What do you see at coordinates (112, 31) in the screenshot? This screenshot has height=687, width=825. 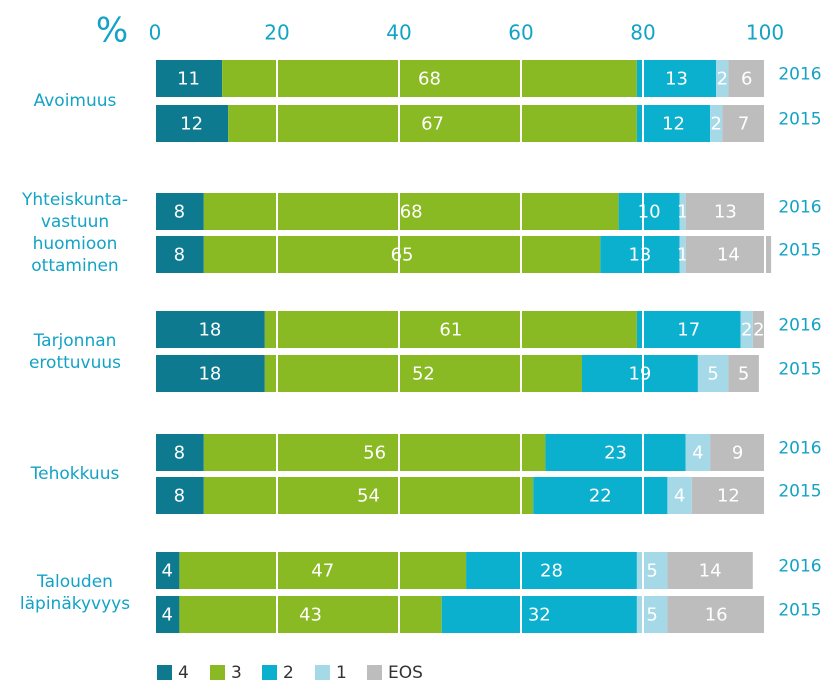 I see `unit-label: %` at bounding box center [112, 31].